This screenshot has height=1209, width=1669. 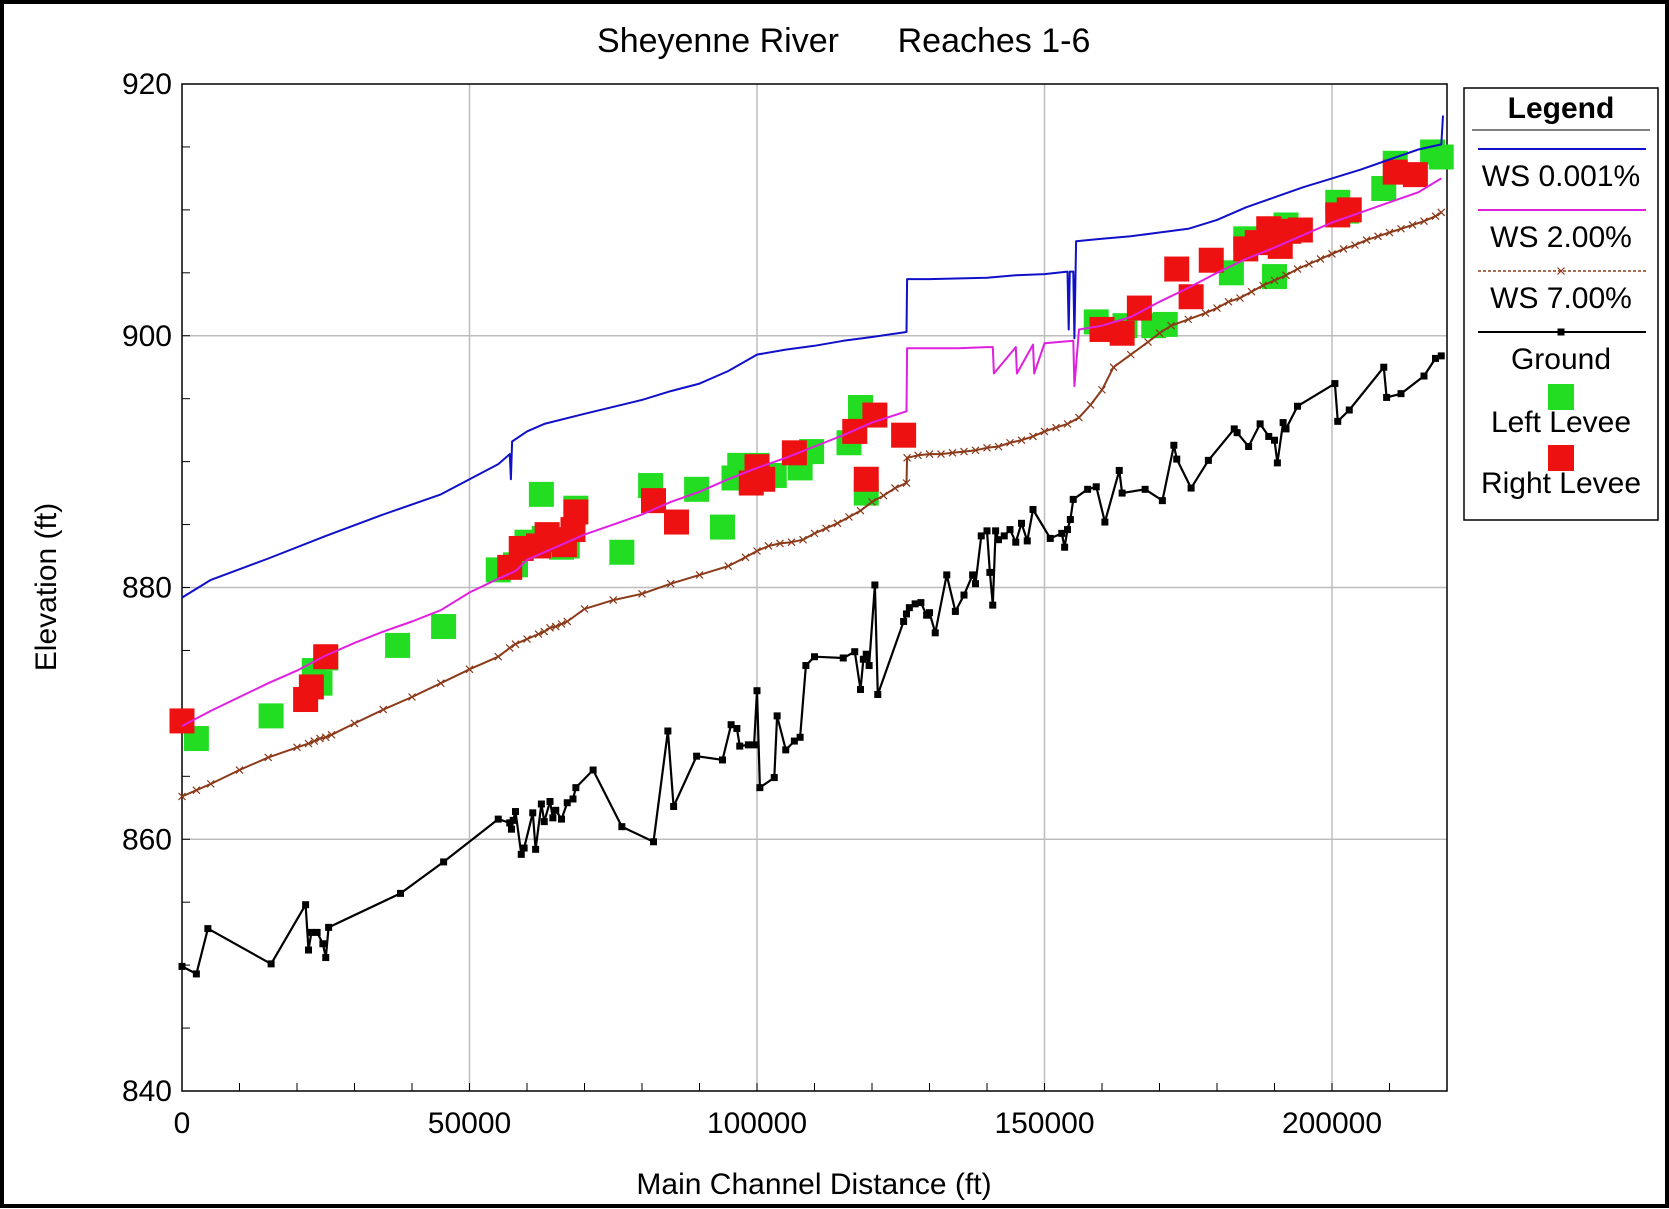 I want to click on x-tick-label: 50000, so click(x=469, y=1123).